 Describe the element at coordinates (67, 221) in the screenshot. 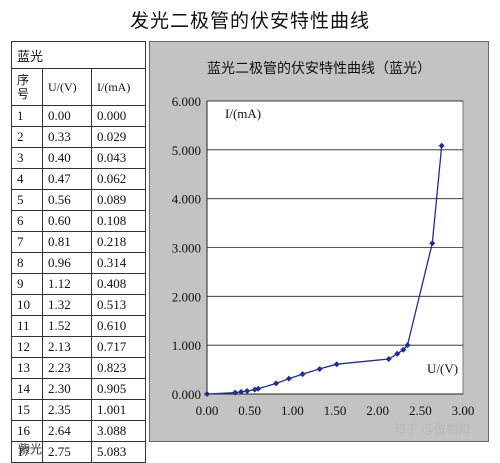

I see `cell-voltage: 0.60` at that location.